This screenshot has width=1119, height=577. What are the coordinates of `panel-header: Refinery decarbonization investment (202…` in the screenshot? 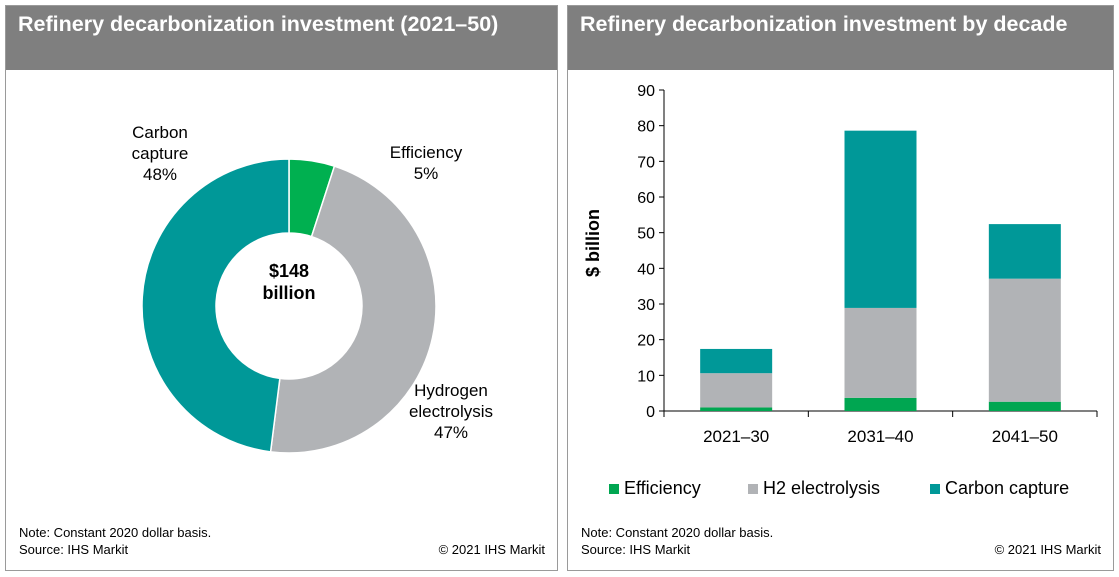 It's located at (281, 38).